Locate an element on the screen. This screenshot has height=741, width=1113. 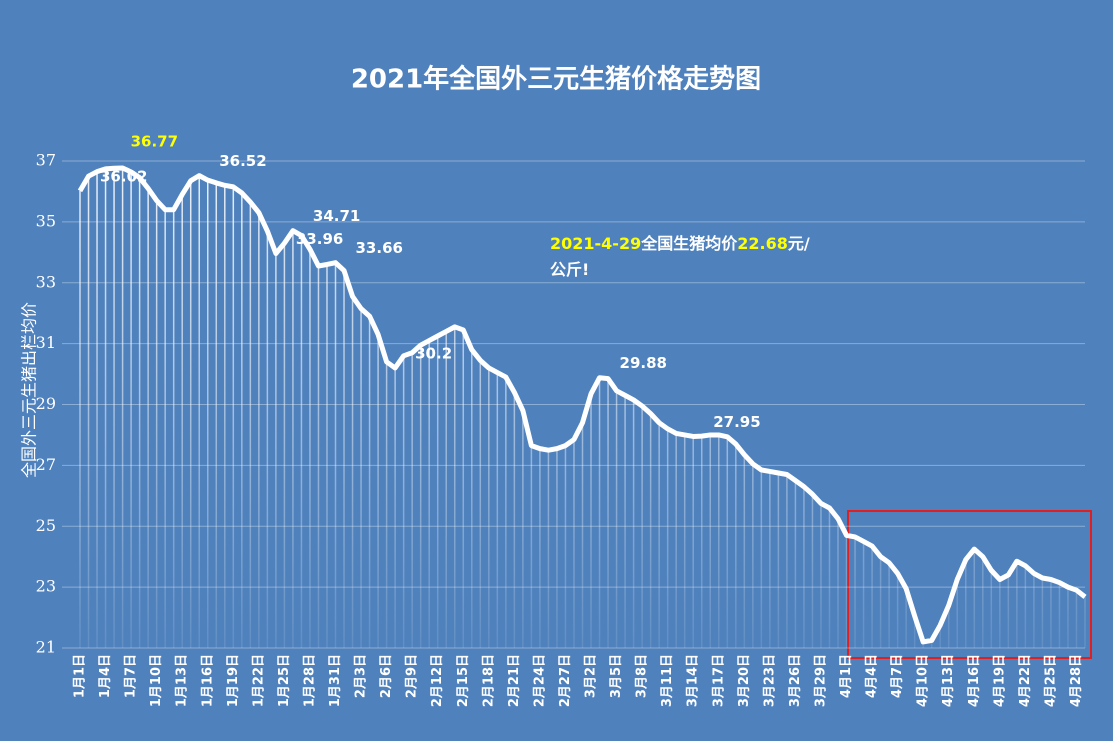
y-tick-label: 35 is located at coordinates (46, 220).